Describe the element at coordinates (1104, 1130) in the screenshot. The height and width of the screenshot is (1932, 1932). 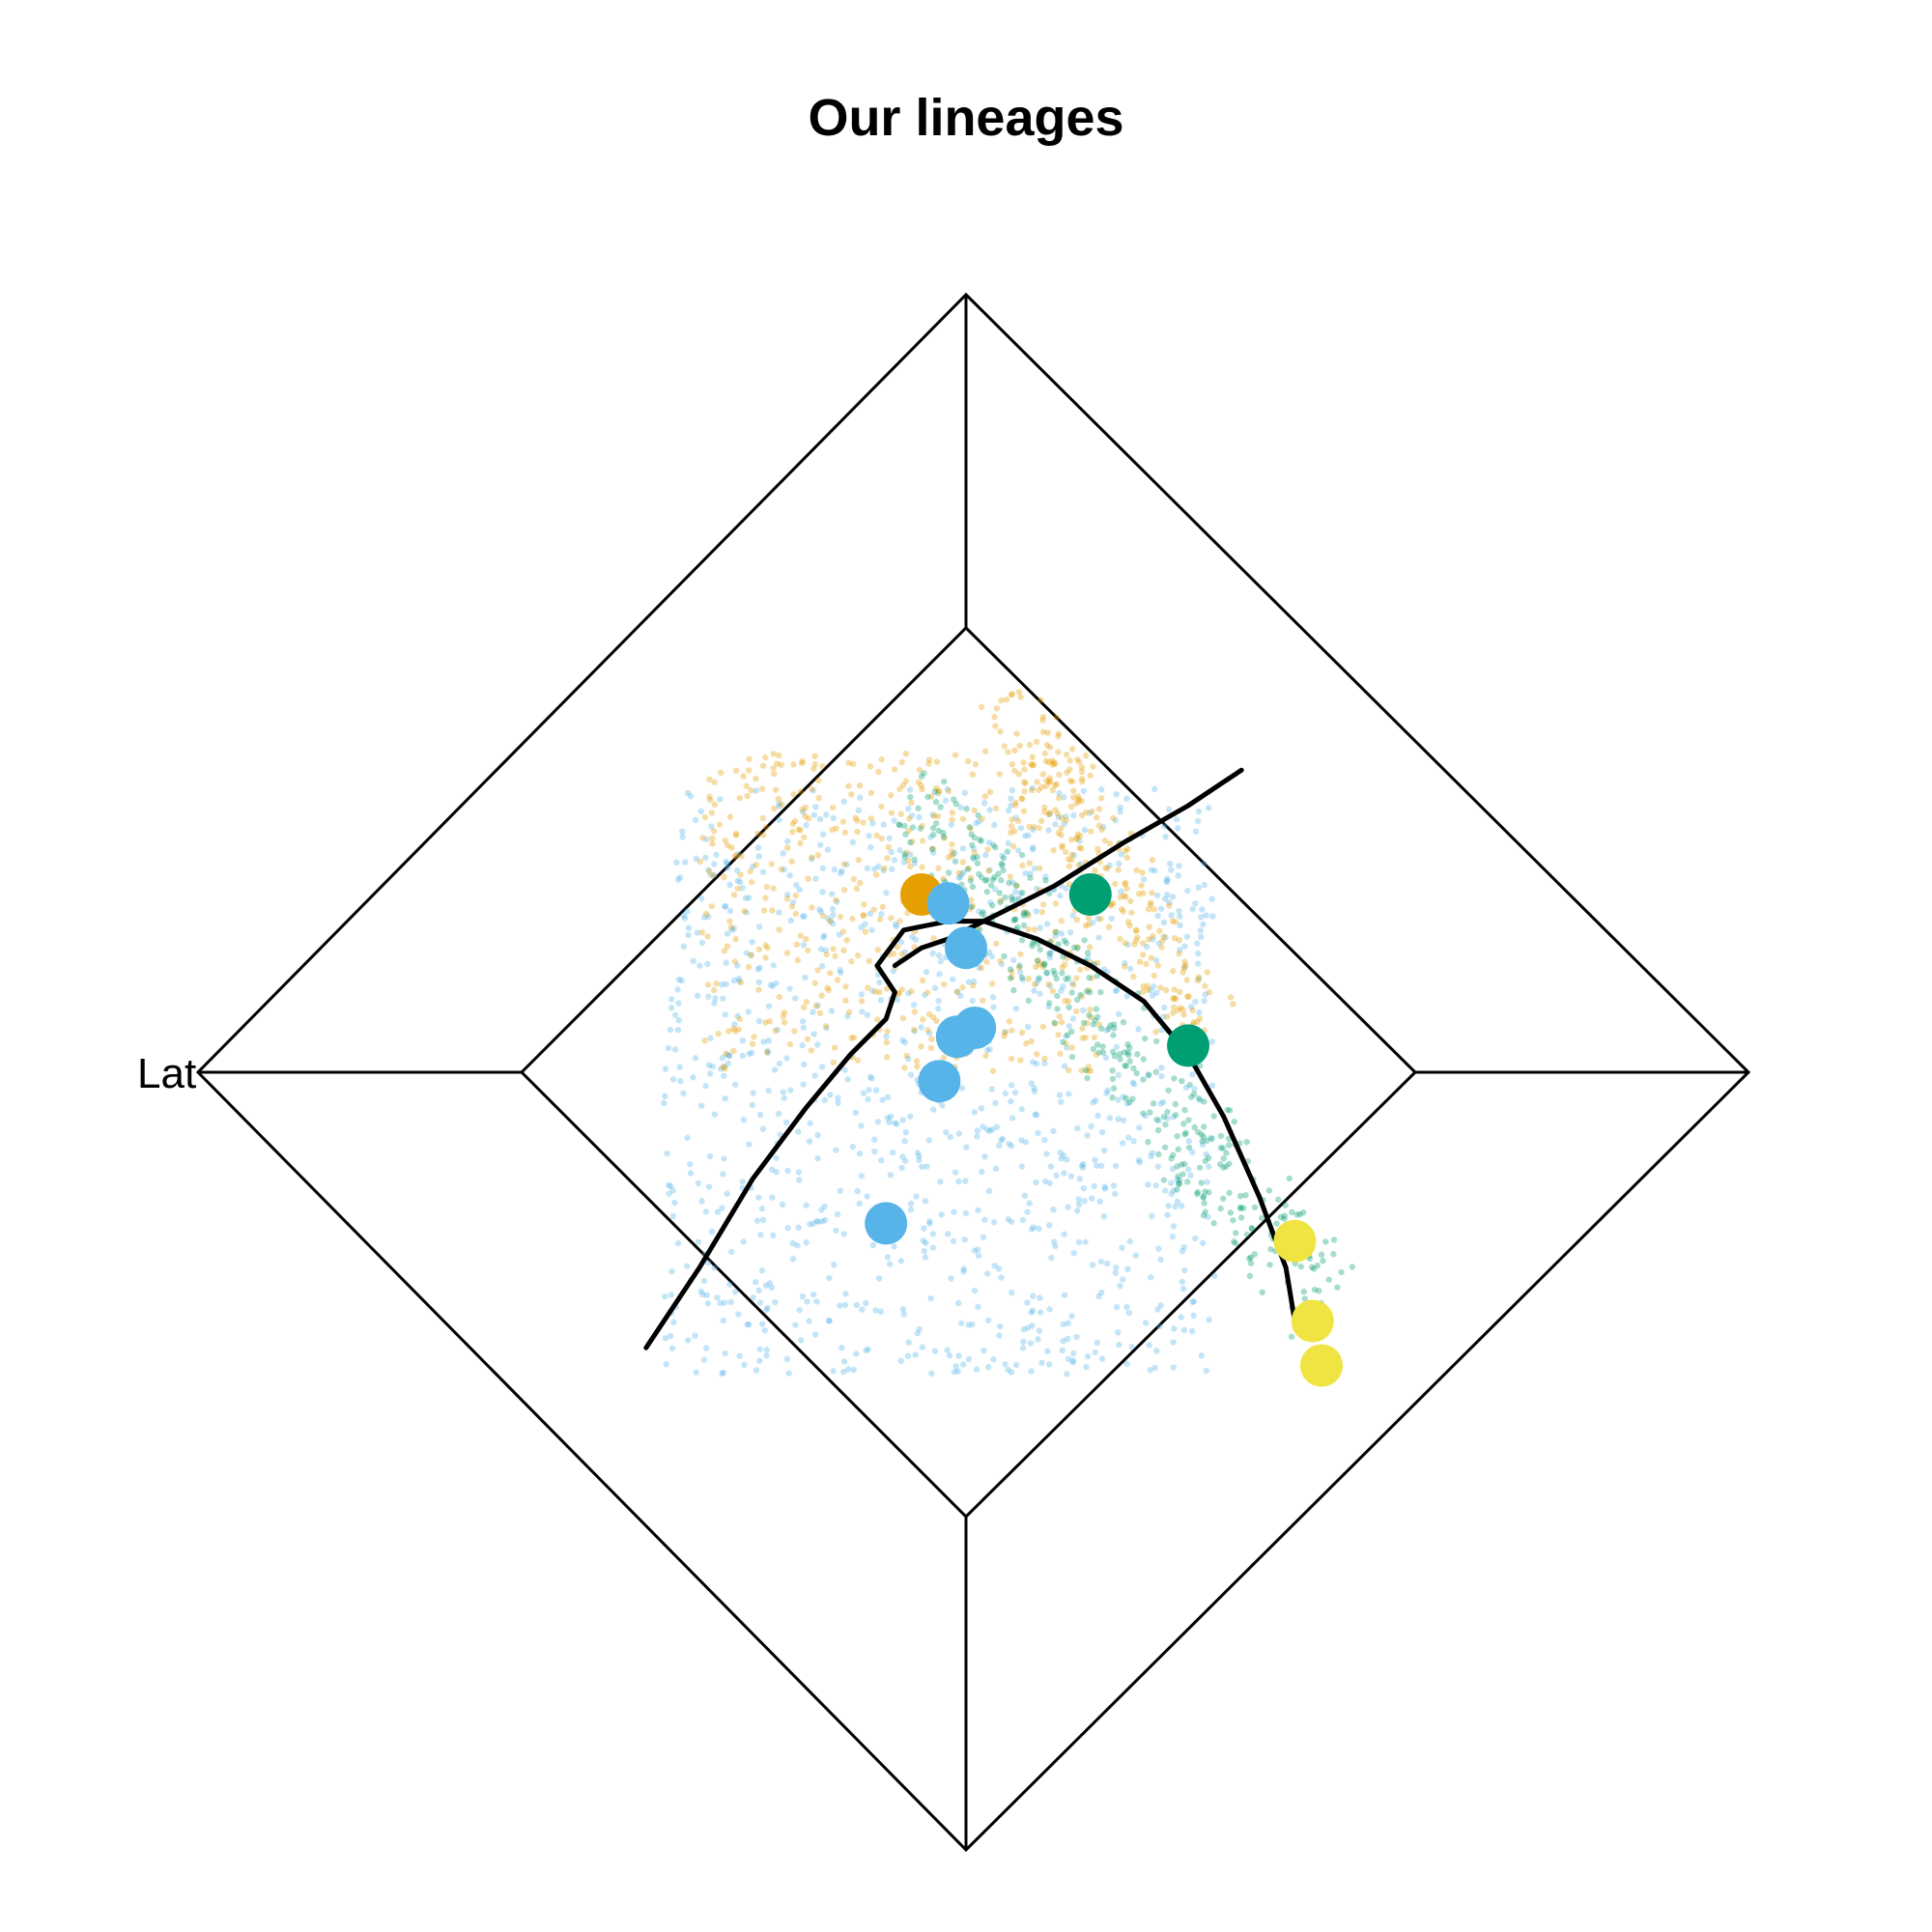
I see `cluster-centroids` at that location.